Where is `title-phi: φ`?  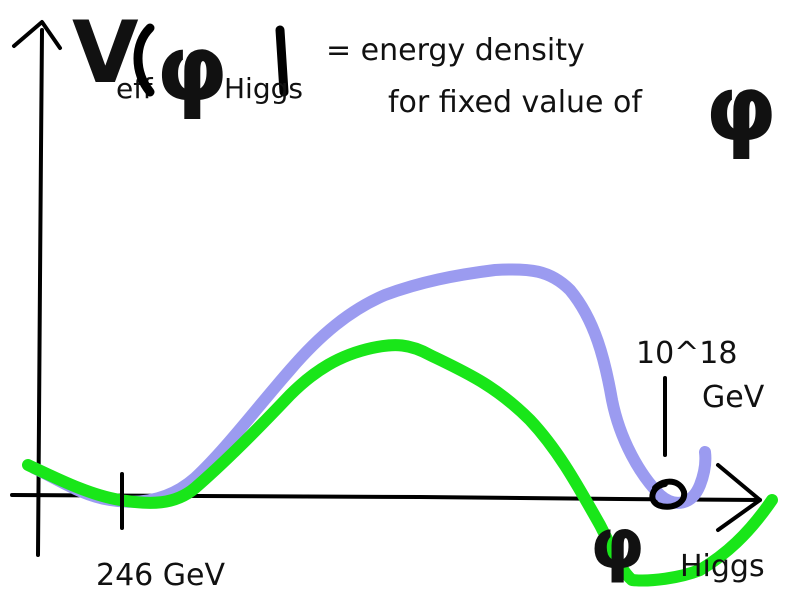 title-phi: φ is located at coordinates (192, 68).